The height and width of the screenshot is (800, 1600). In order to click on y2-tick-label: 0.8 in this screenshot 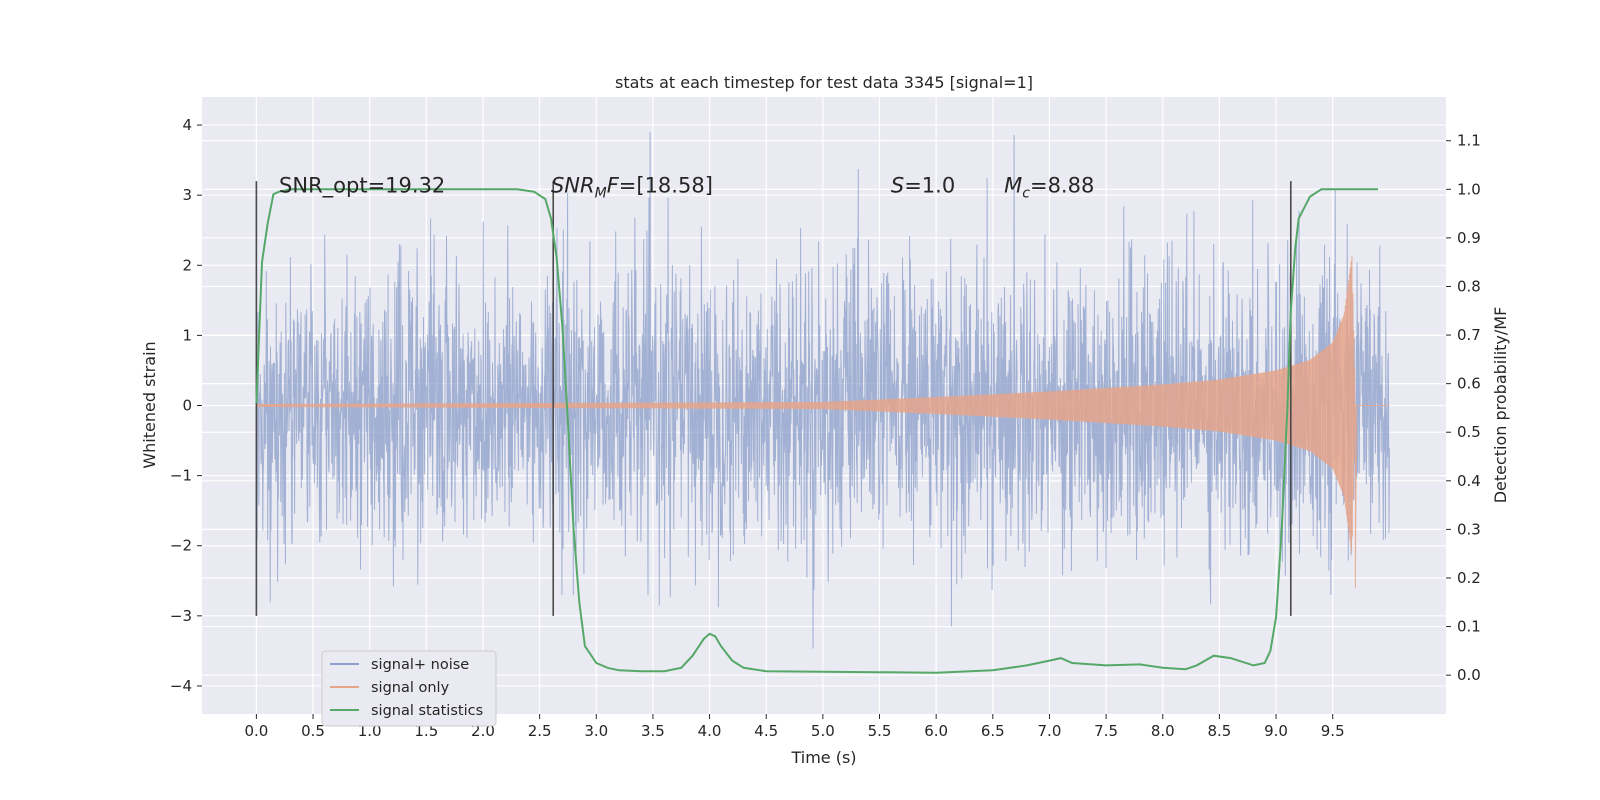, I will do `click(1469, 286)`.